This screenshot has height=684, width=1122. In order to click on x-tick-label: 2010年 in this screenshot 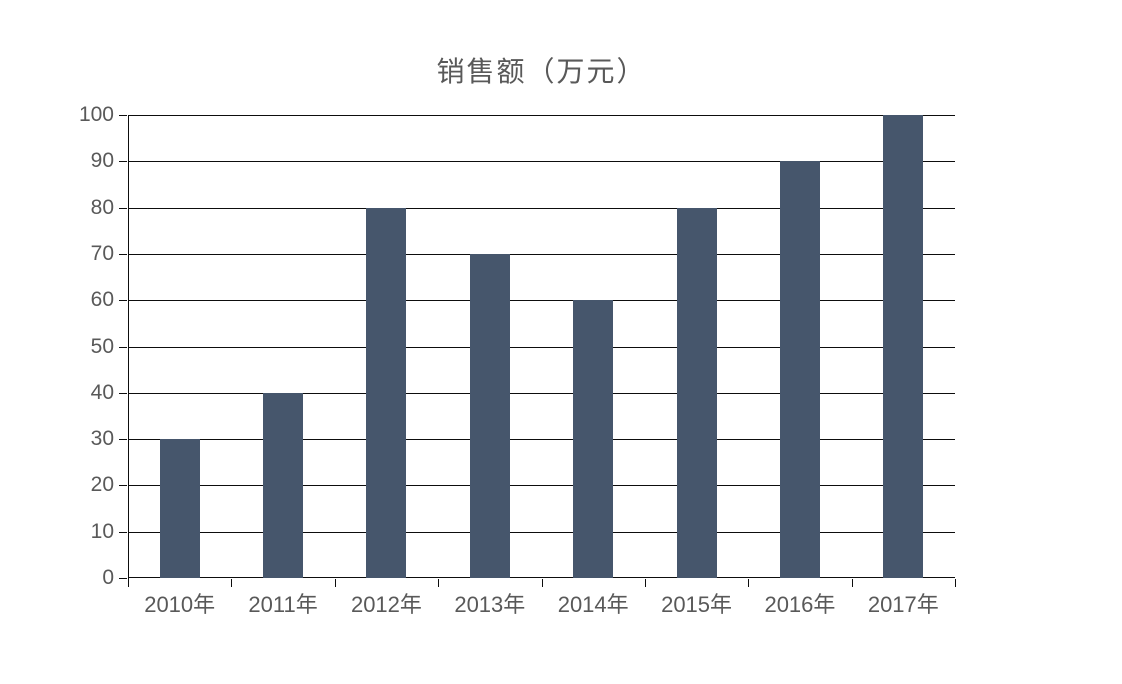, I will do `click(180, 604)`.